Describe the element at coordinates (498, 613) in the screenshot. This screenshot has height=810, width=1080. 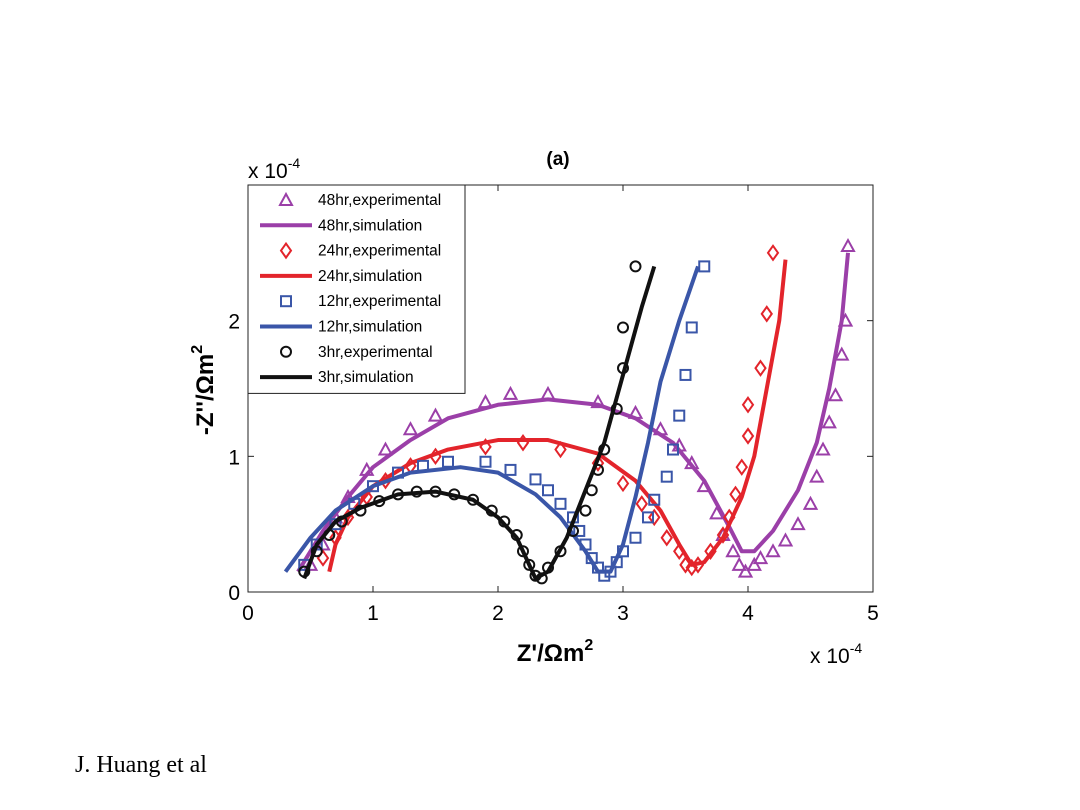
I see `x-tick-label: 2` at that location.